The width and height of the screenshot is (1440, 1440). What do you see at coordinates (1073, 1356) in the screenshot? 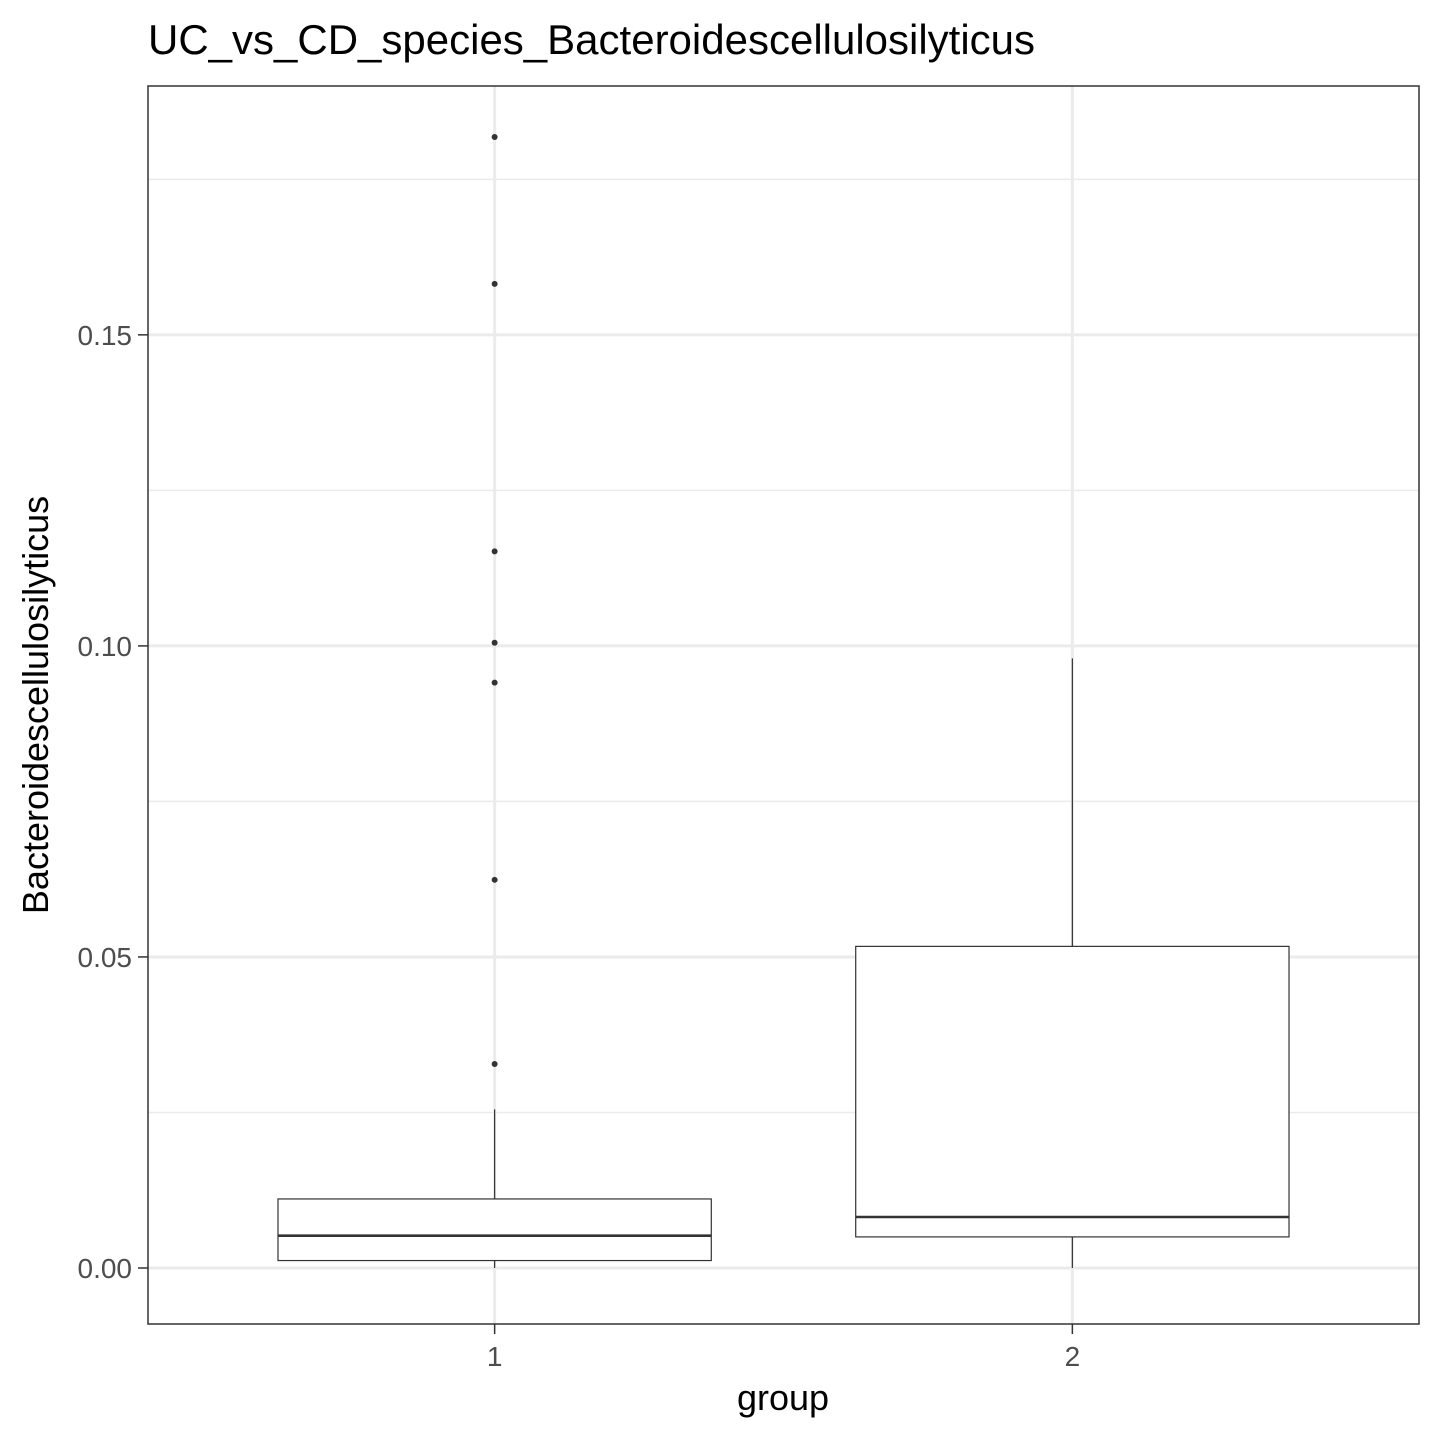
I see `x-tick-label: 2` at bounding box center [1073, 1356].